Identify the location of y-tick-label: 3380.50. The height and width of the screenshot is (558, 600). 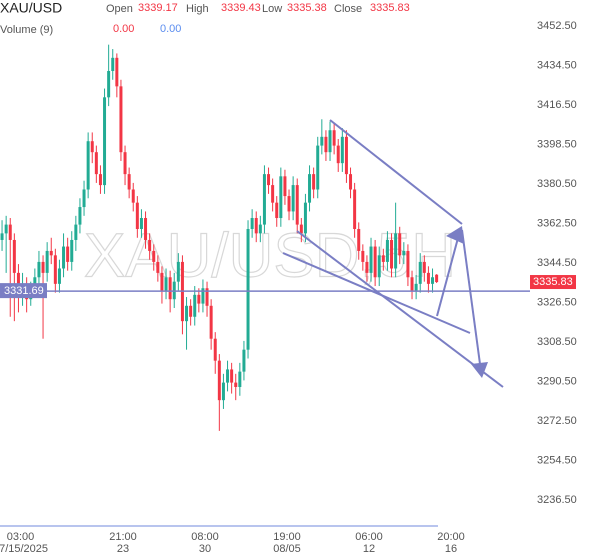
(557, 184).